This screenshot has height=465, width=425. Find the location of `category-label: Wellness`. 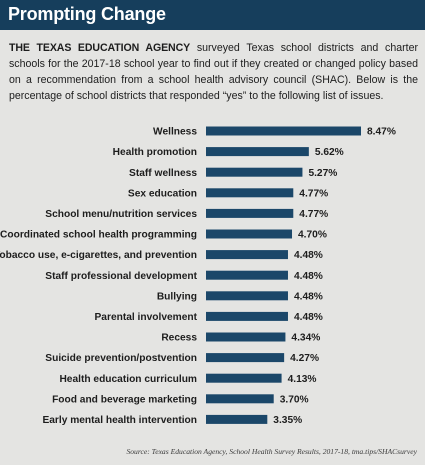

category-label: Wellness is located at coordinates (175, 132).